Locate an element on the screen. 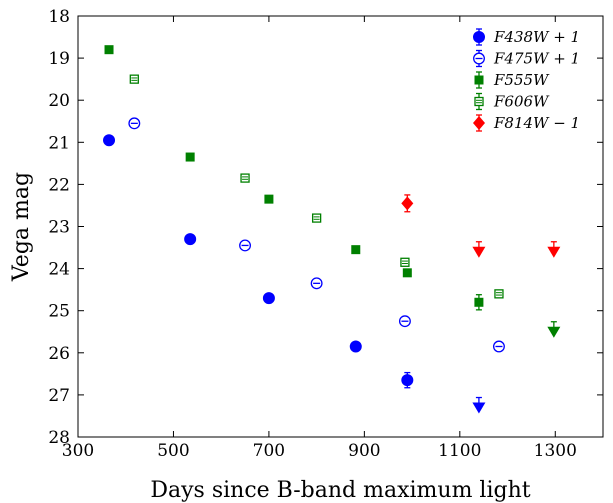  legend-entry: F814W − 1 is located at coordinates (526, 123).